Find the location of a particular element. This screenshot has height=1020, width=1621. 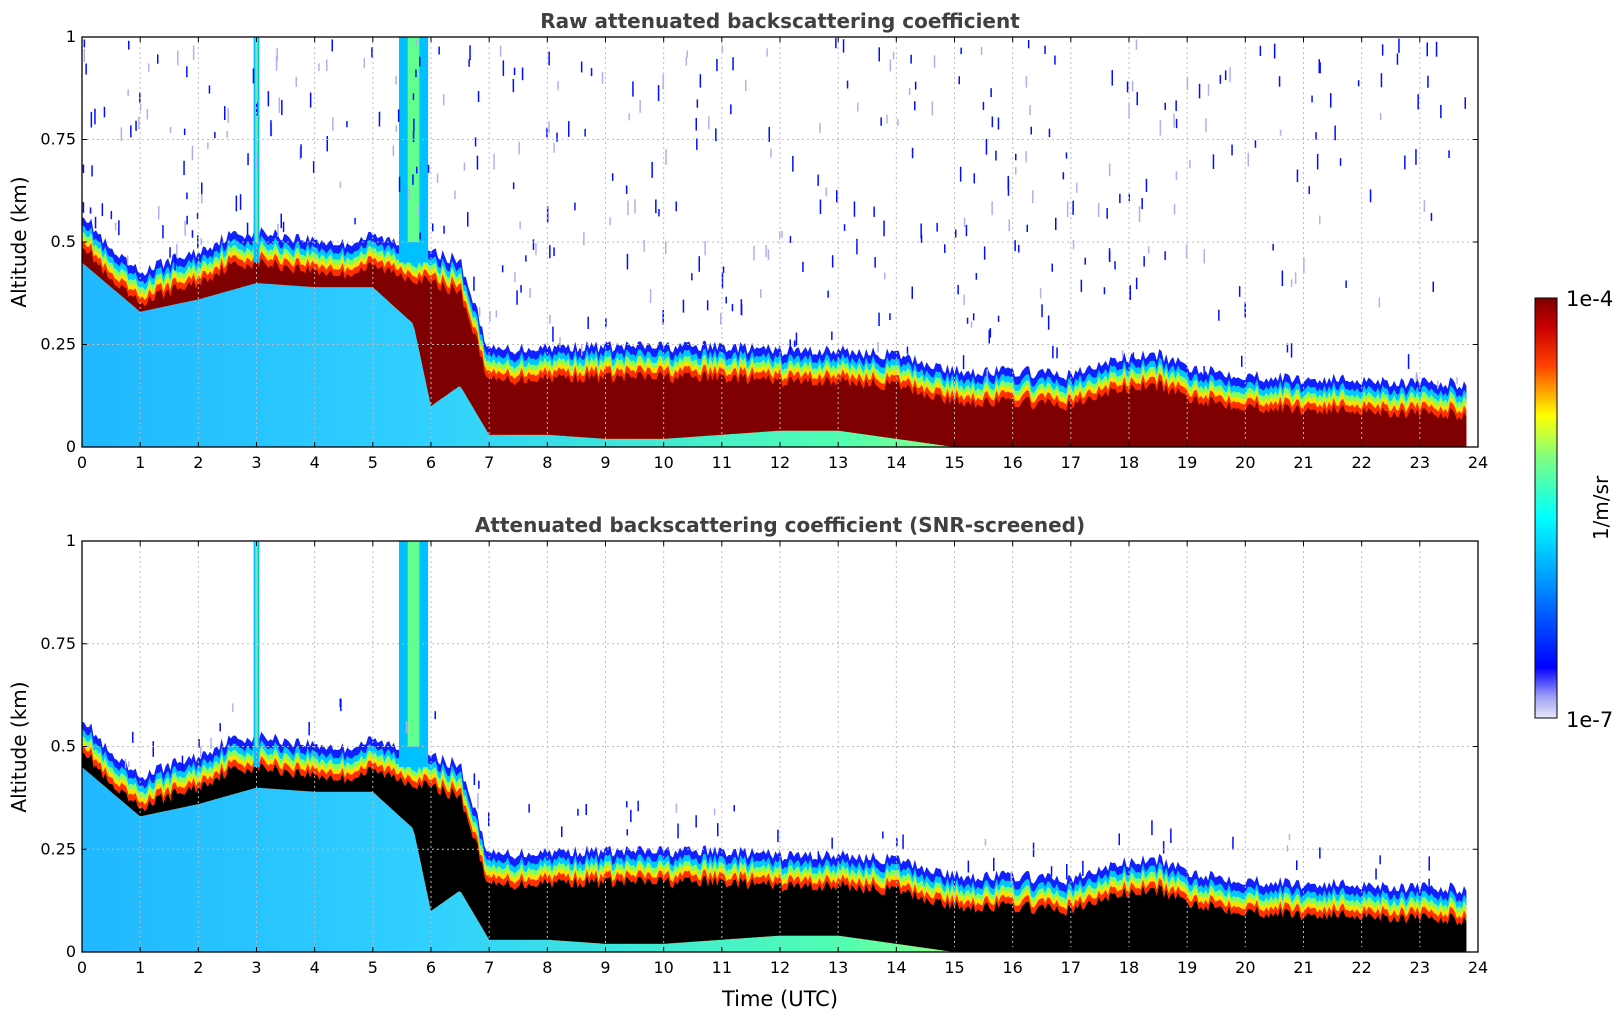

colorbar: 1e-4 1e-7 1/m/sr is located at coordinates (1573, 509).